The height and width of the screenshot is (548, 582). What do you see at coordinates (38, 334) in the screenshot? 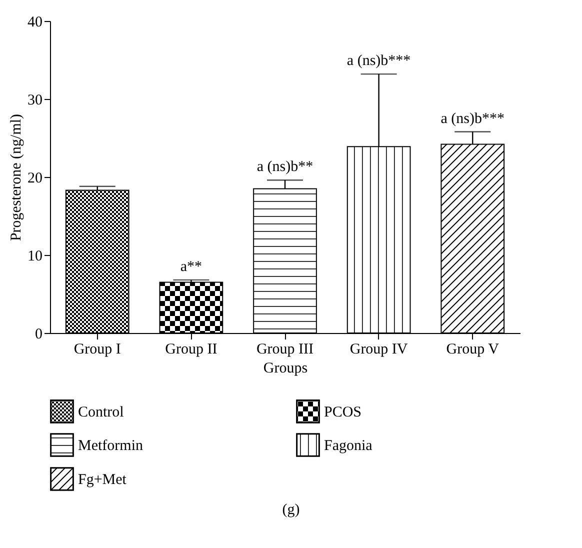
I see `y-tick-label: 0` at bounding box center [38, 334].